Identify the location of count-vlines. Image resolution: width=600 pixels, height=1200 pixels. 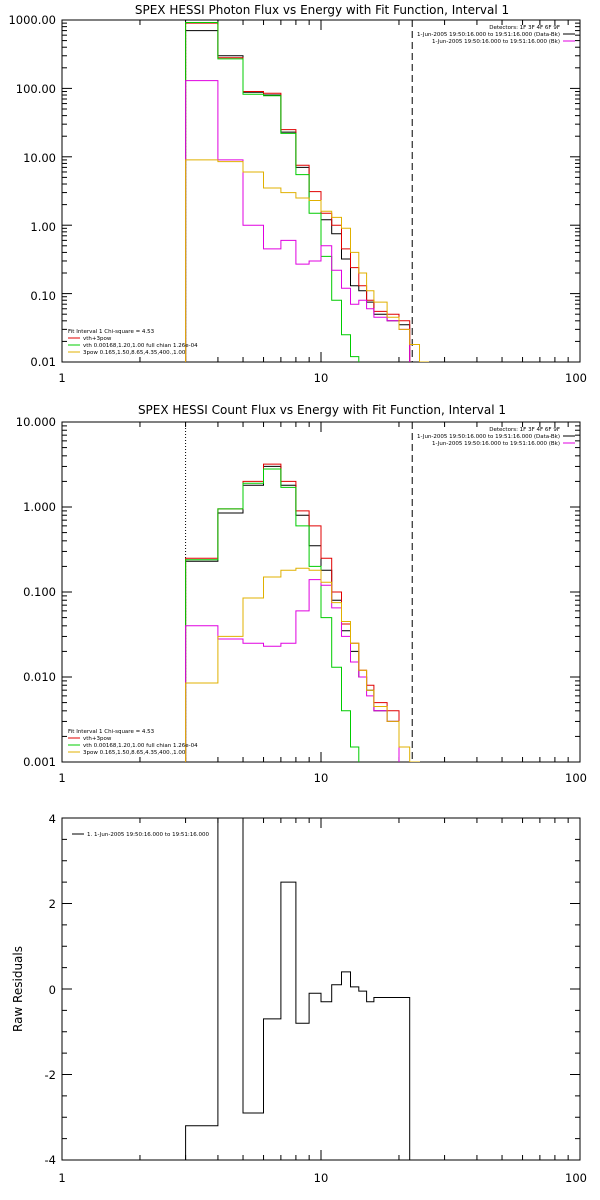
(299, 592).